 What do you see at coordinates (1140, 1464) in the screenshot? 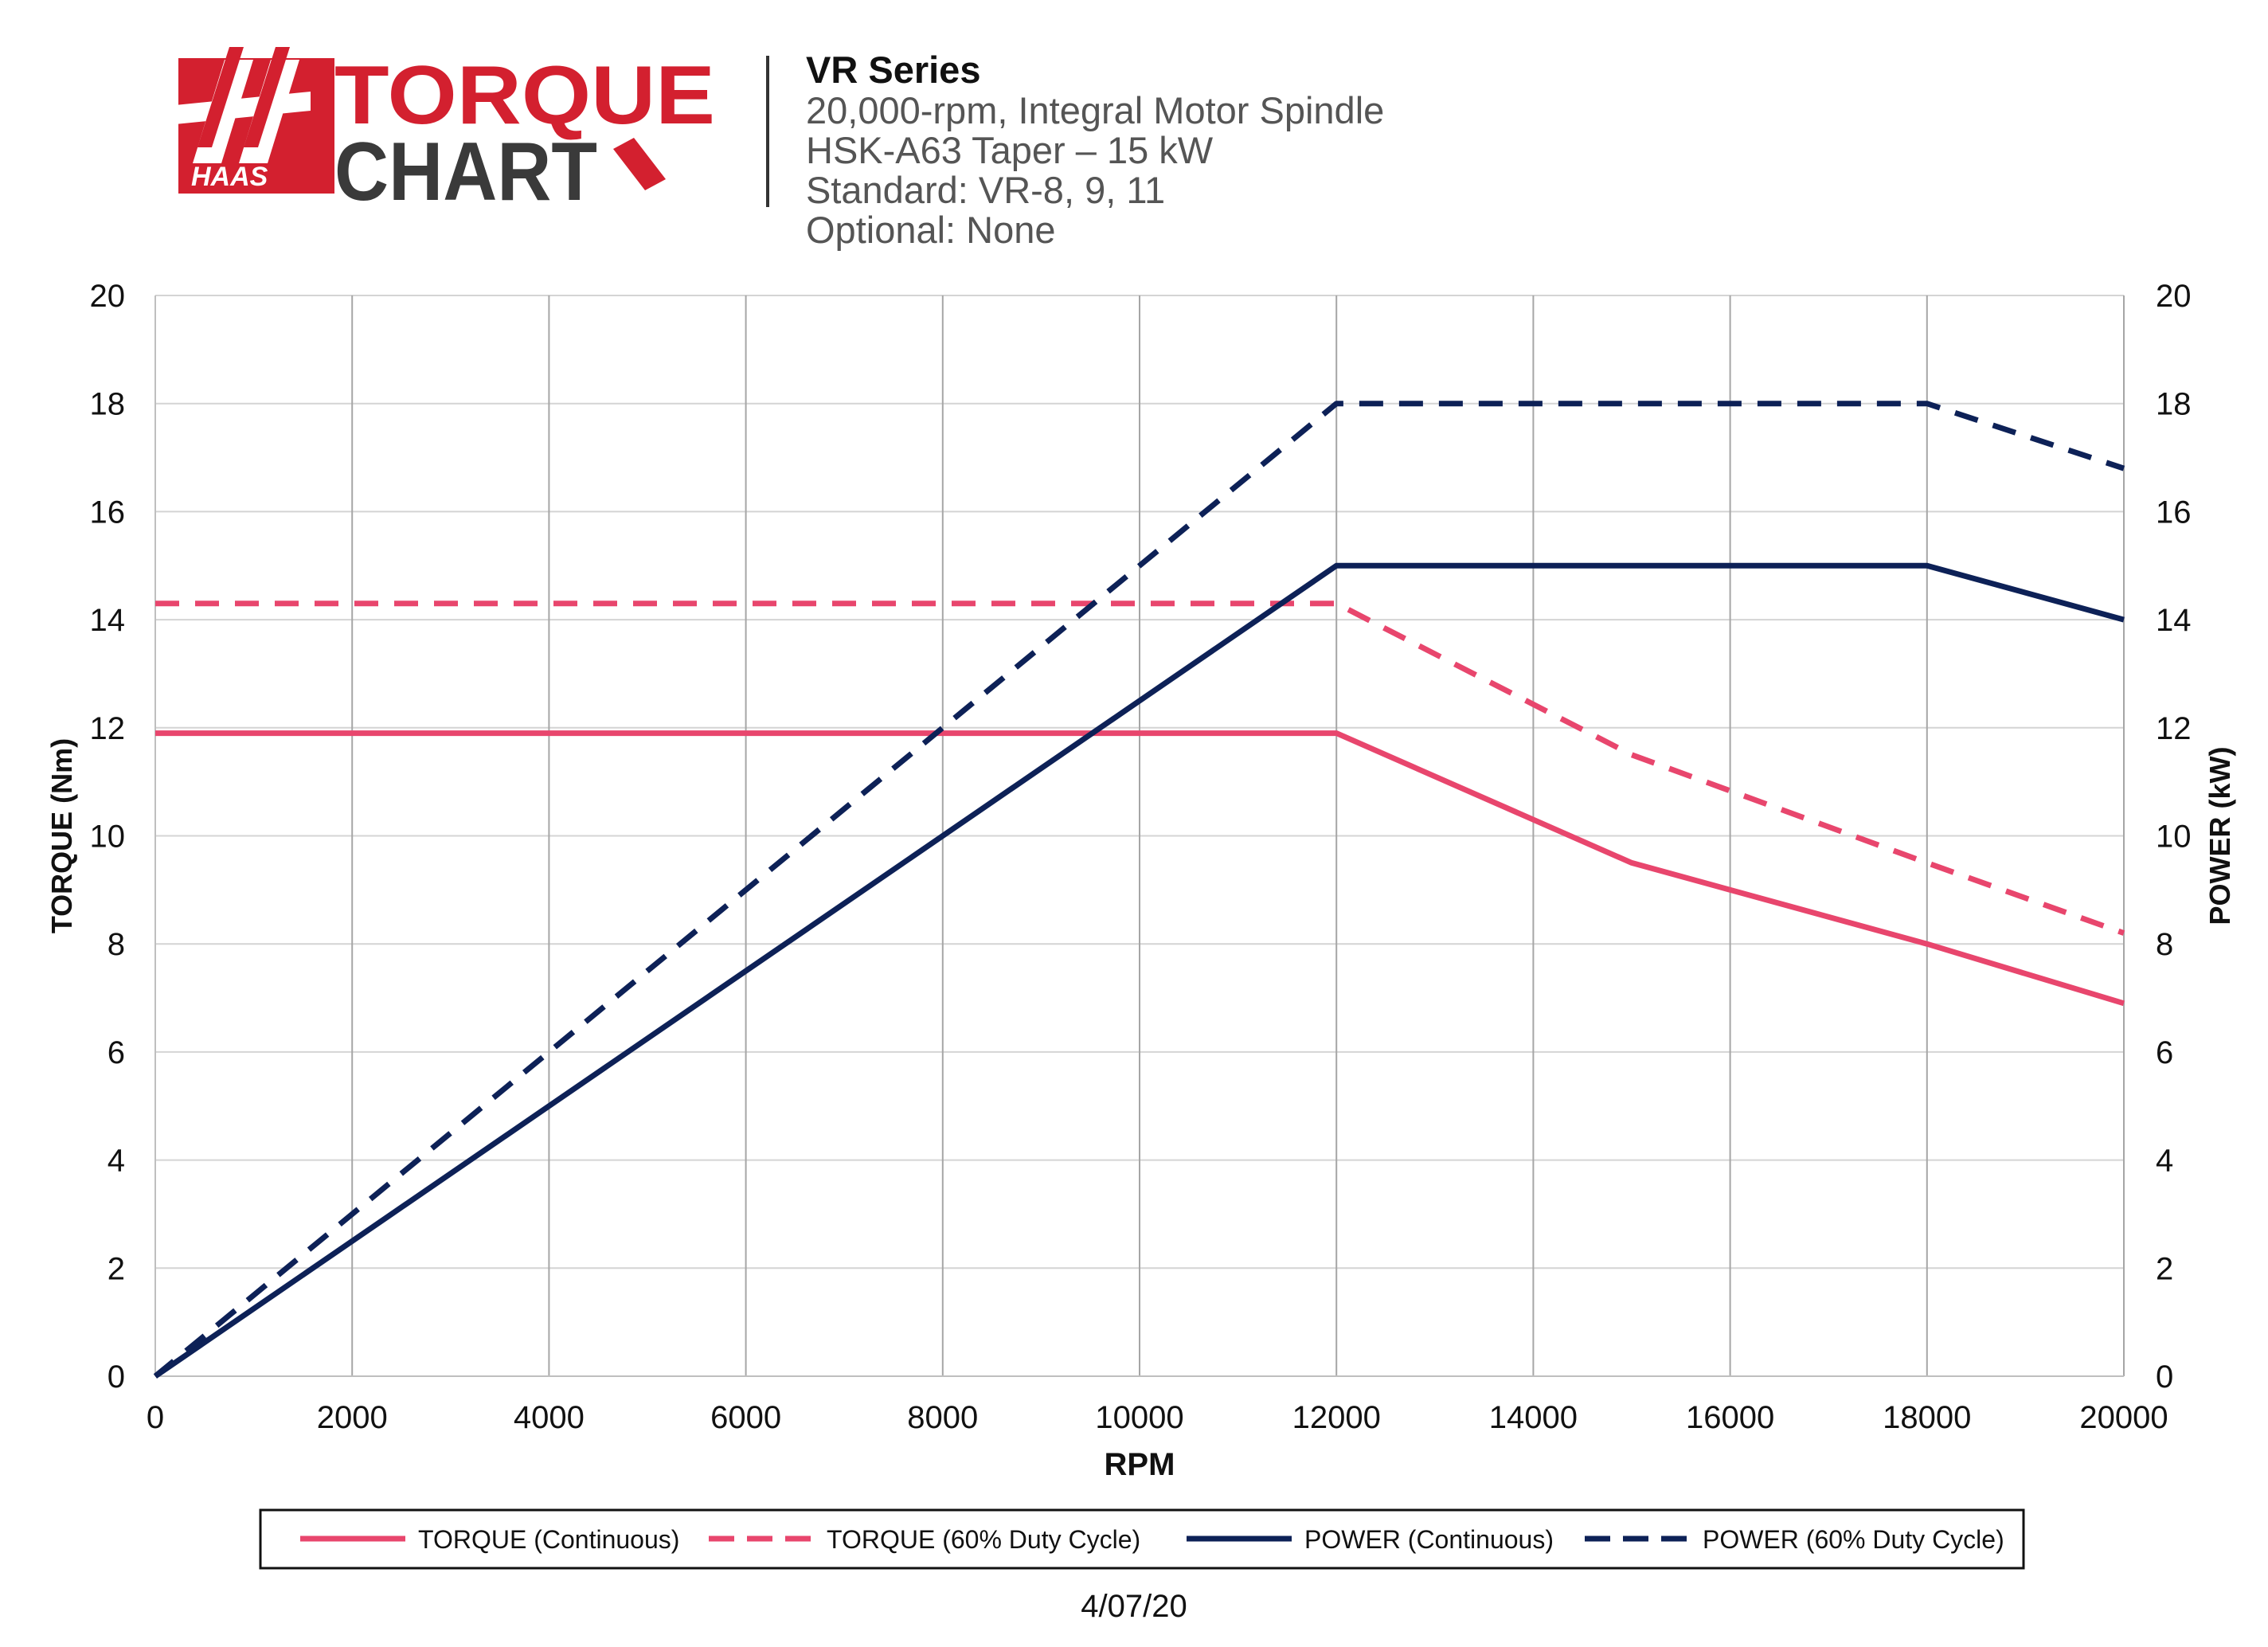
I see `x-axis-title: RPM` at bounding box center [1140, 1464].